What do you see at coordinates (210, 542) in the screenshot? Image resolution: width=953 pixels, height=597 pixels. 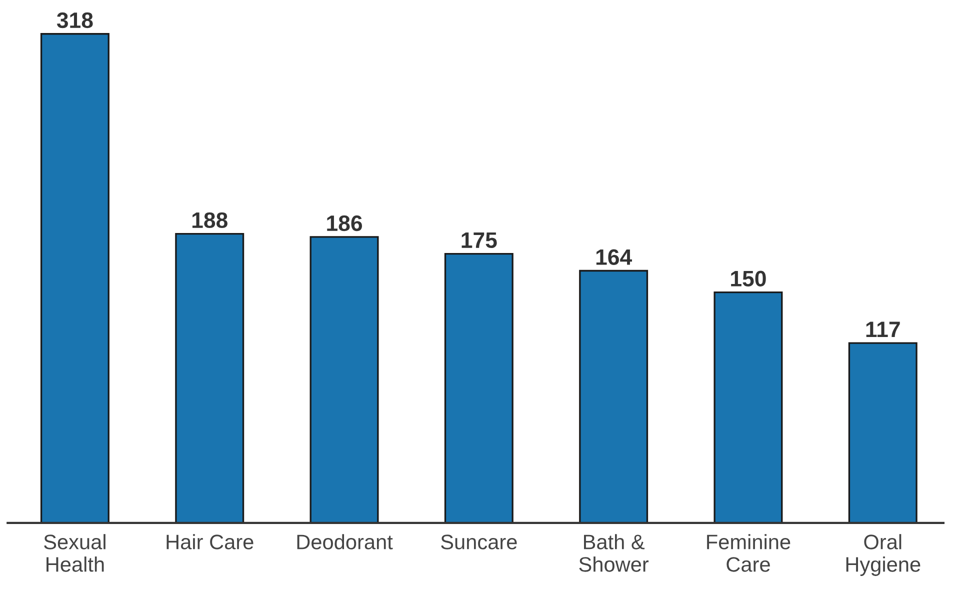 I see `x-tick-label: Hair Care` at bounding box center [210, 542].